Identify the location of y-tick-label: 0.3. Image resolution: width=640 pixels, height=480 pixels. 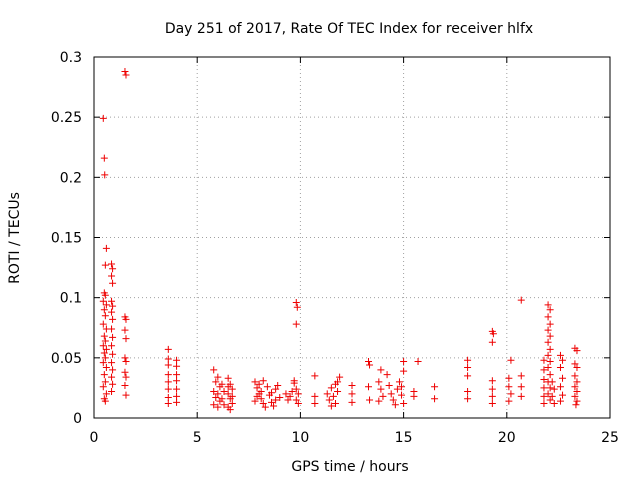
(71, 58).